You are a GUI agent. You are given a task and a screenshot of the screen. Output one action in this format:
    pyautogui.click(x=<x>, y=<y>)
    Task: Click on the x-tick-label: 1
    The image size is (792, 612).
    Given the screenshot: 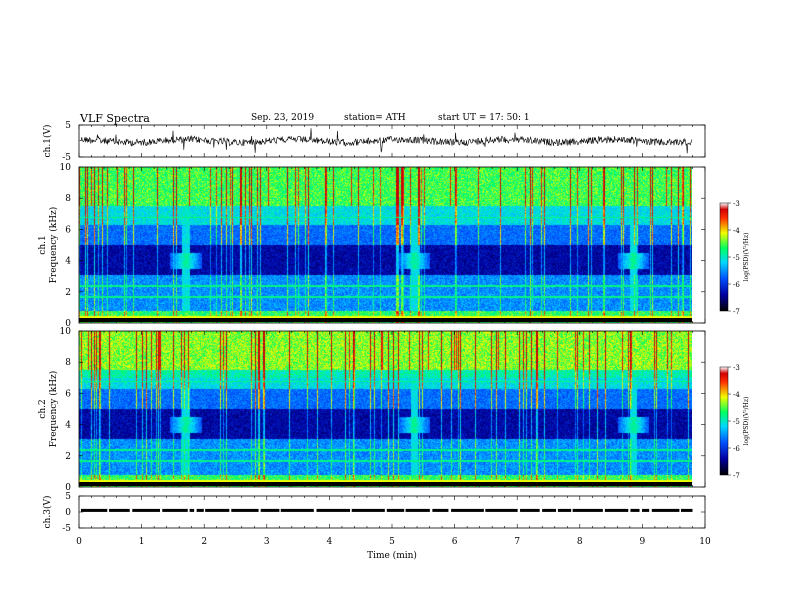 What is the action you would take?
    pyautogui.click(x=142, y=542)
    